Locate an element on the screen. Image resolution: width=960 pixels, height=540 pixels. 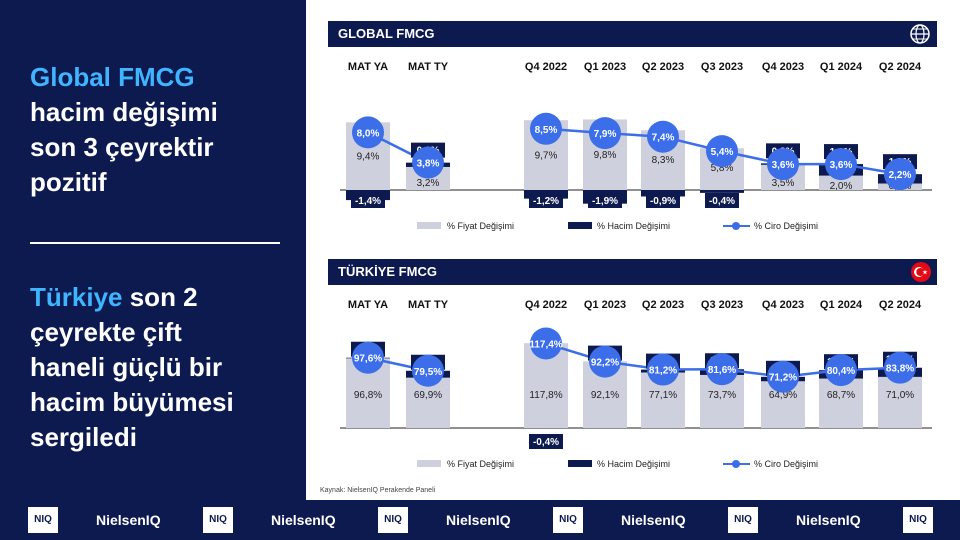
ciro-label: 81,2% is located at coordinates (663, 371).